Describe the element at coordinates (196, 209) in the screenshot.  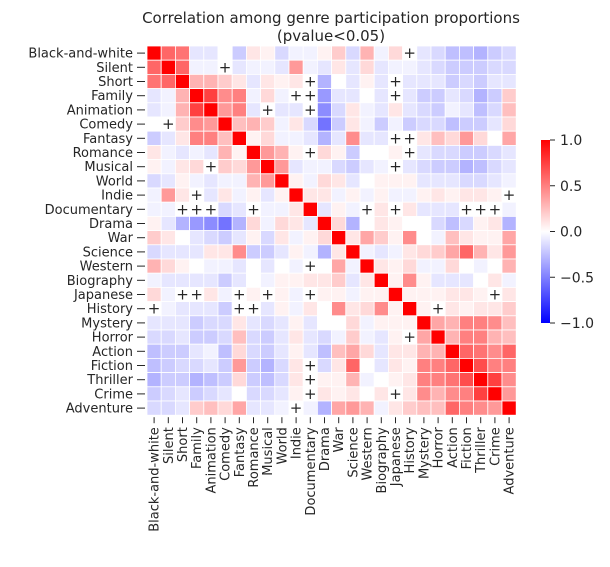
I see `marker-11-3: +` at that location.